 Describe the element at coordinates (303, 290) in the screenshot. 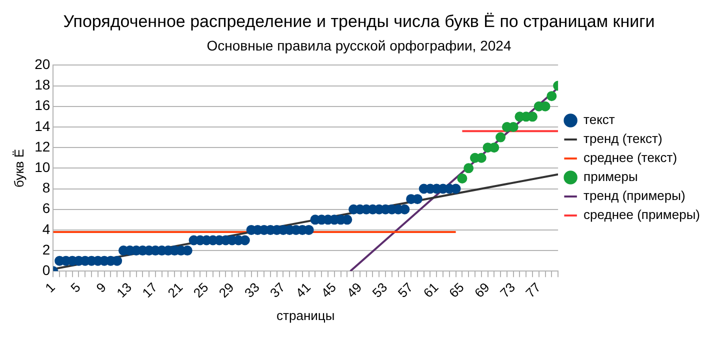

I see `x-tick-label: 41` at that location.